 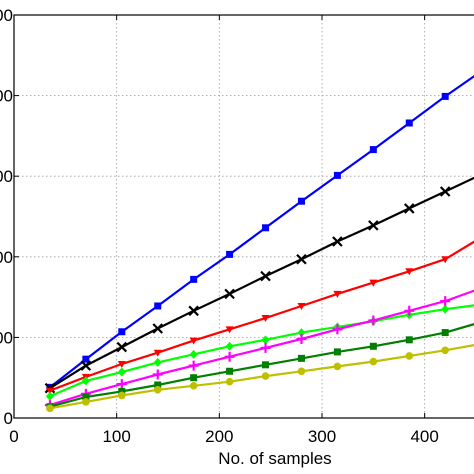 I want to click on x-tick-label: 0, so click(x=13, y=436).